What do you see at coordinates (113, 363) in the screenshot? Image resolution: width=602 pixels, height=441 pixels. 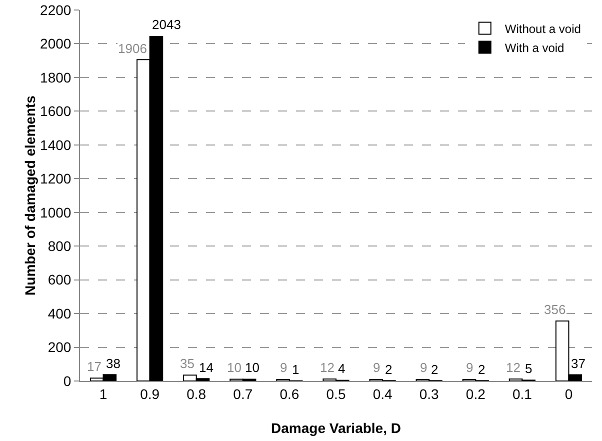 I see `data-label: 38` at bounding box center [113, 363].